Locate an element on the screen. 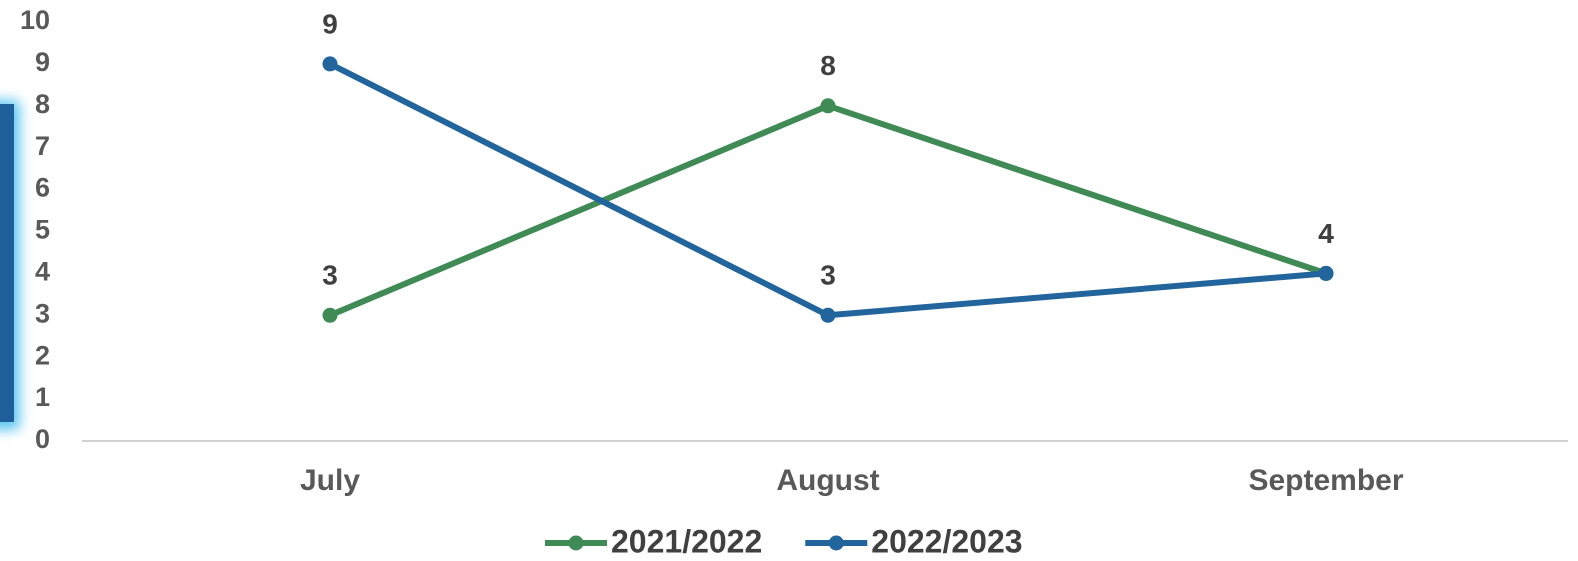 The image size is (1578, 561). y-tick-label: 7 is located at coordinates (42, 146).